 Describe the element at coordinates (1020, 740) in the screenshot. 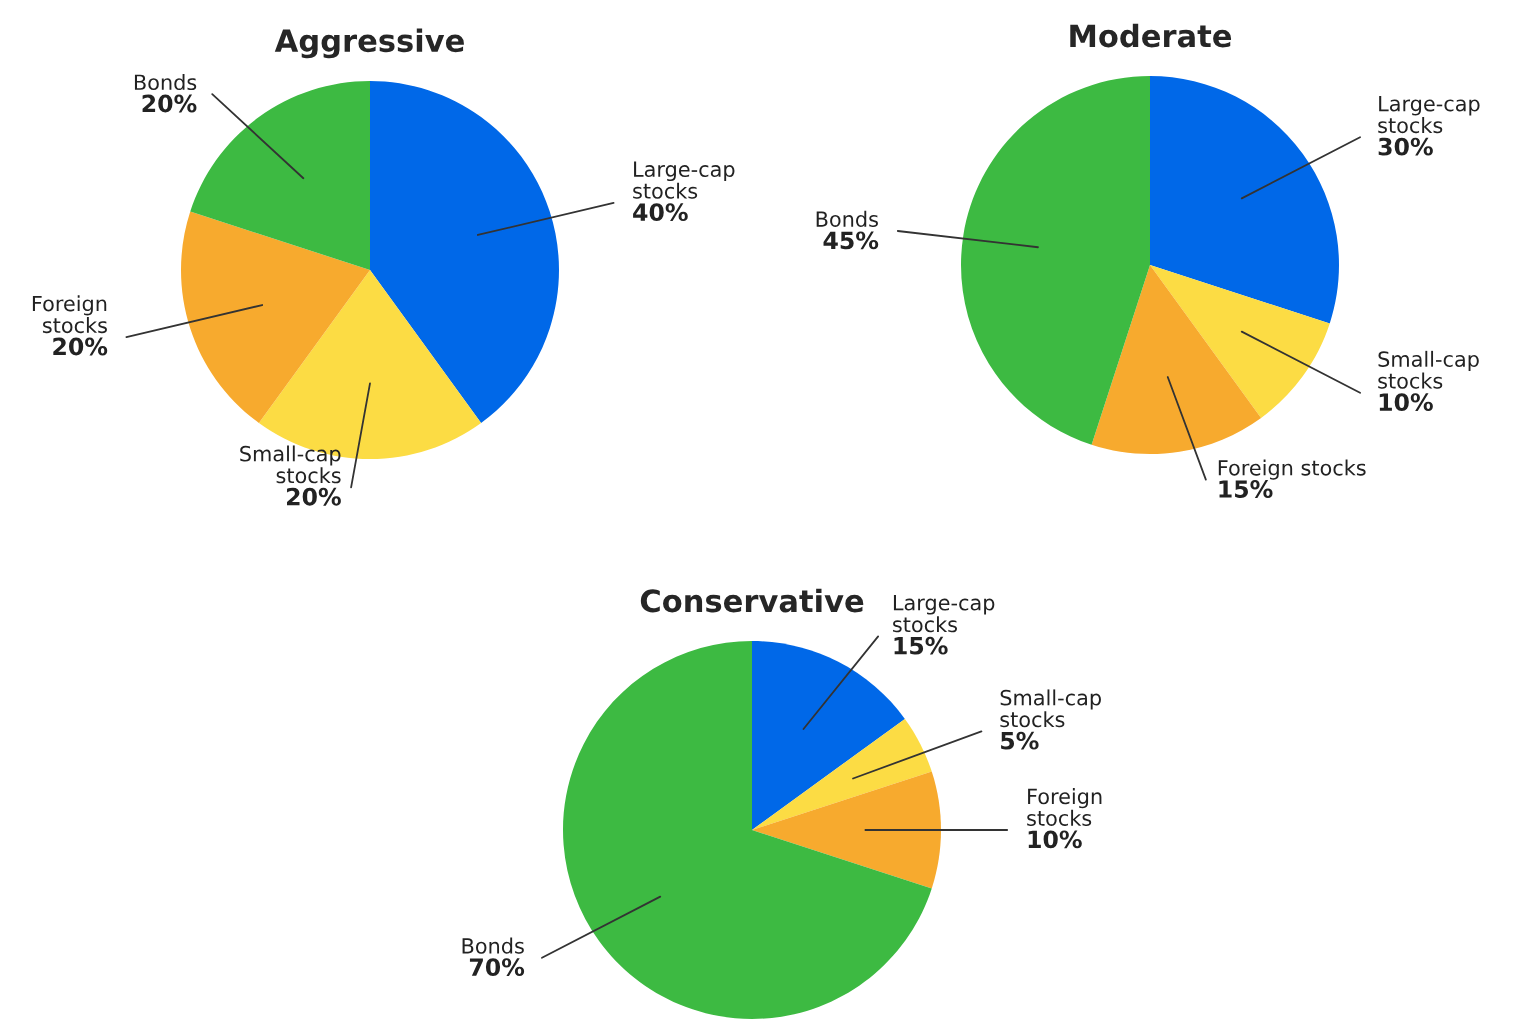

I see `data-label: 5%` at that location.